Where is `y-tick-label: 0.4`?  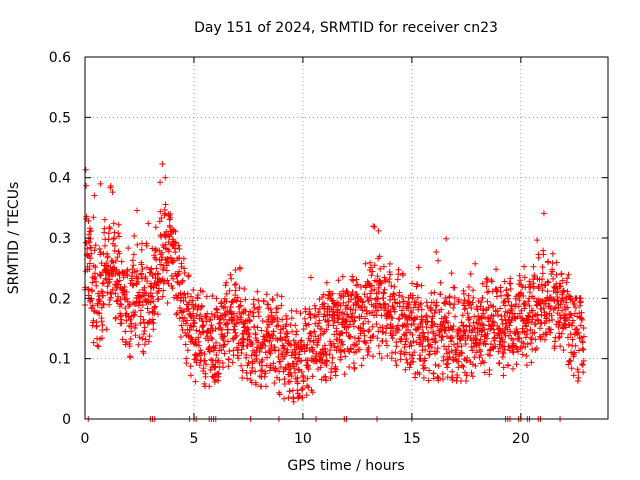
y-tick-label: 0.4 is located at coordinates (60, 179).